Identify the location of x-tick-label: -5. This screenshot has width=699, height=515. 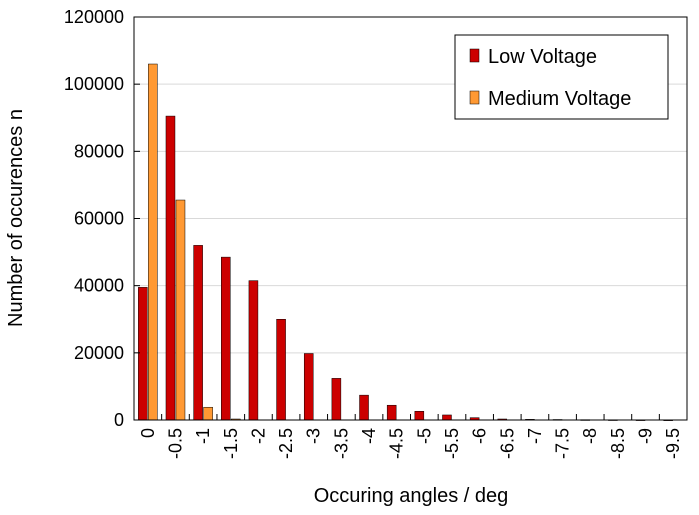
(424, 436).